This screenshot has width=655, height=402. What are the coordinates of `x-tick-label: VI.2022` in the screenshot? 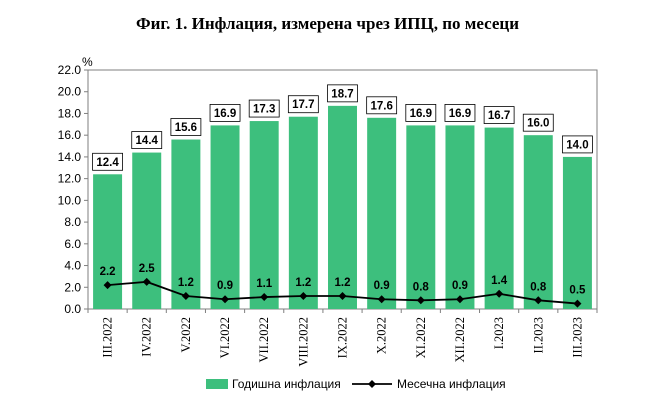 It's located at (225, 337).